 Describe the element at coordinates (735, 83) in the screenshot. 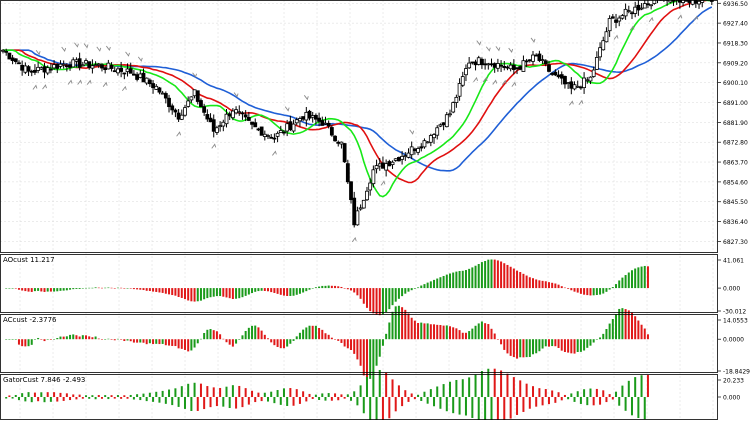

I see `price-axis-label: 6900.10` at that location.